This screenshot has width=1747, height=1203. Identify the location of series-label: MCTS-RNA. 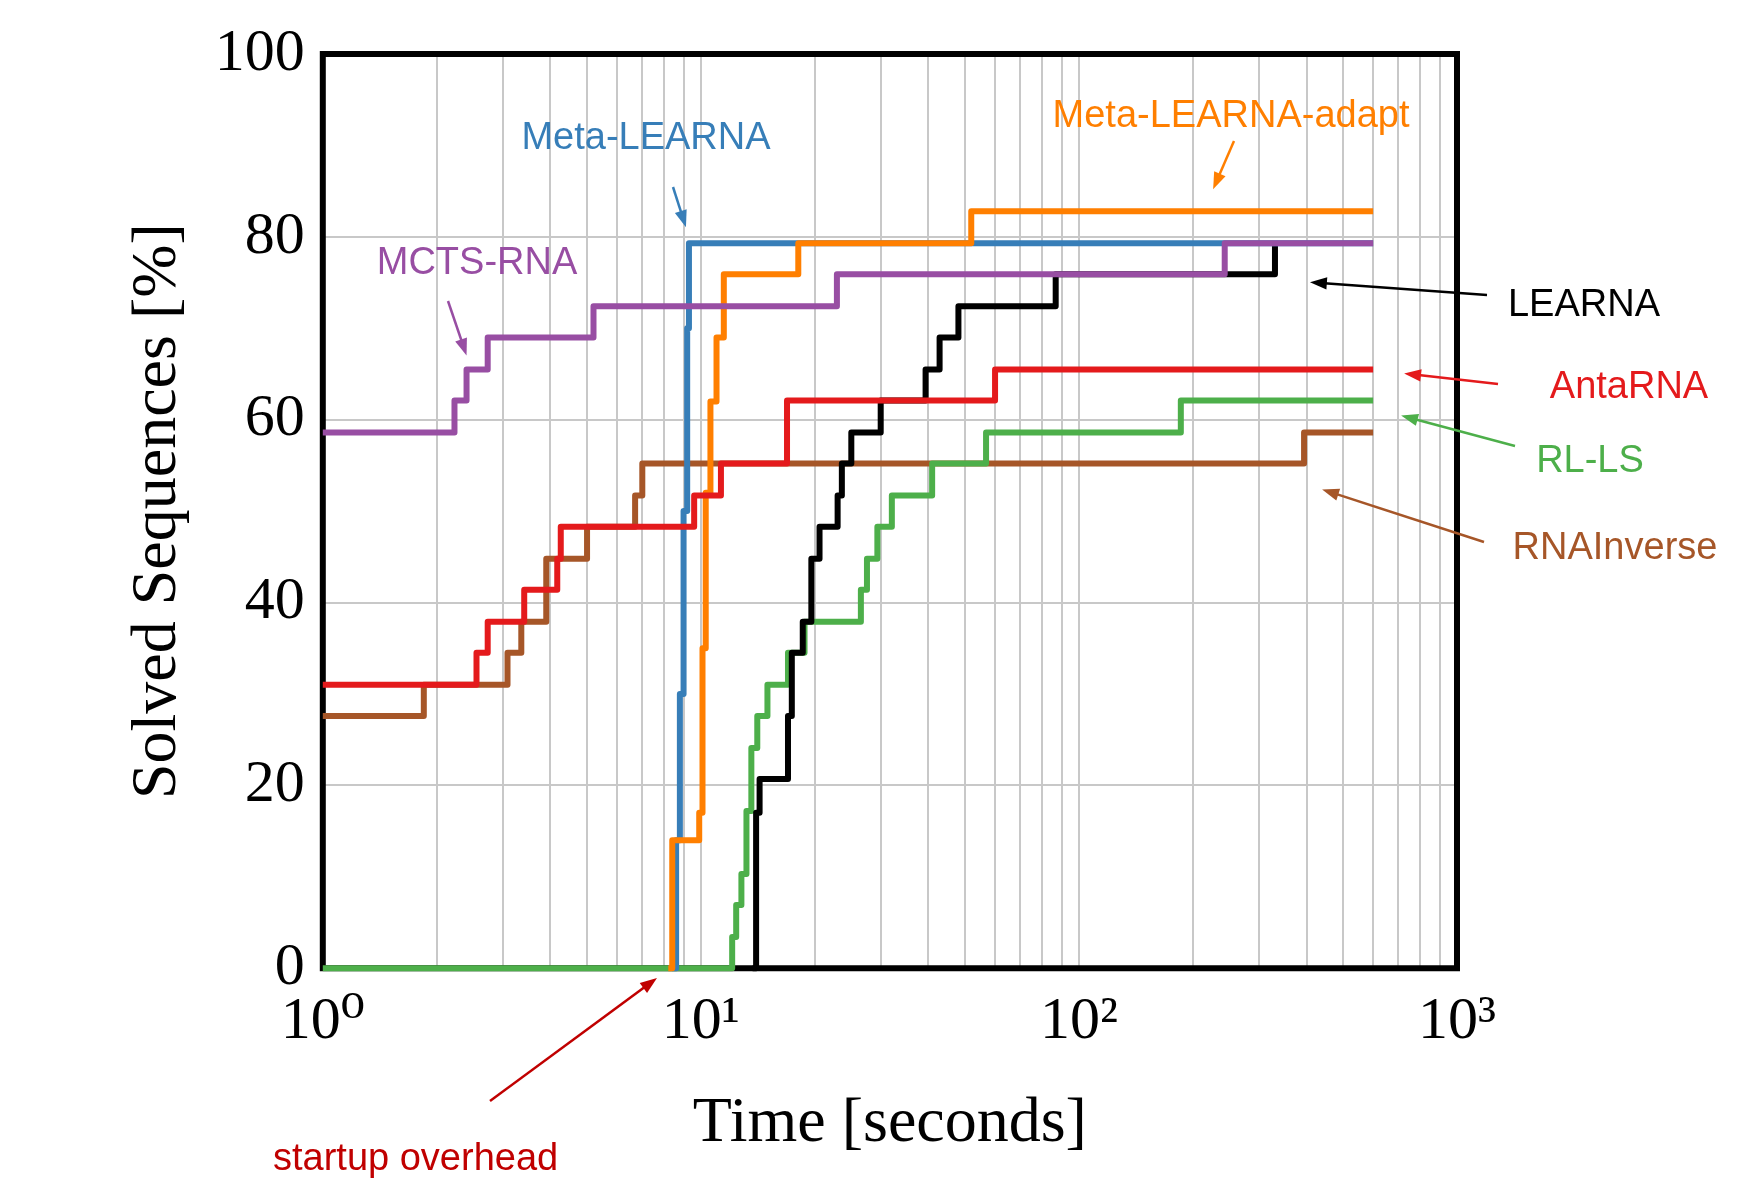
(477, 261).